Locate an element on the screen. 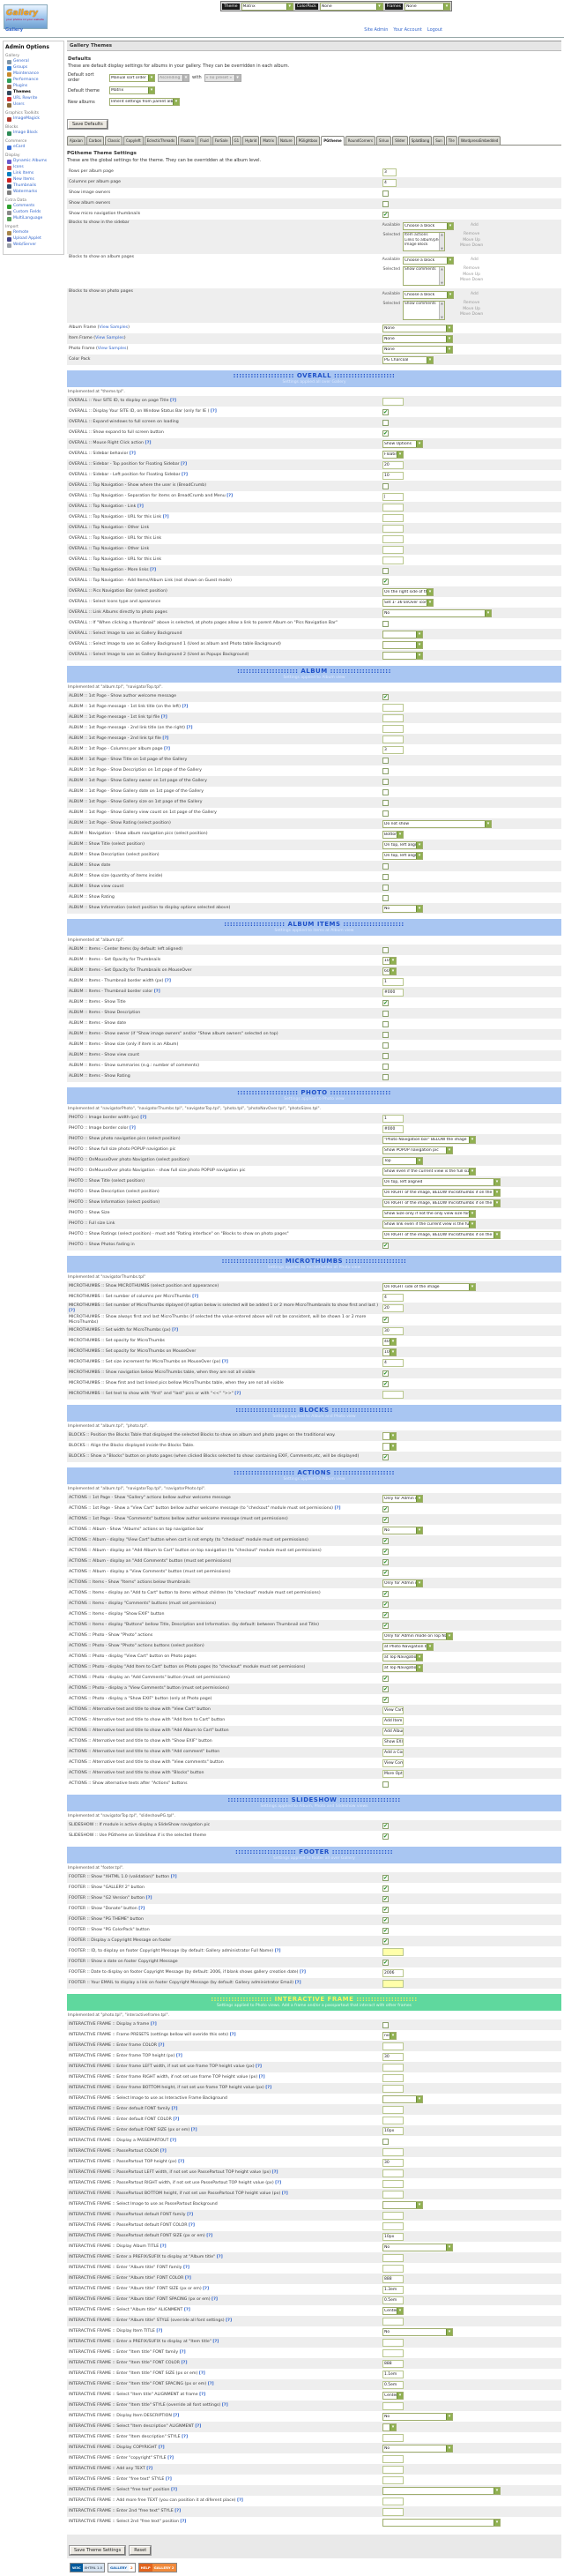 The height and width of the screenshot is (2576, 564). setting-select: Bottom▾ is located at coordinates (393, 834).